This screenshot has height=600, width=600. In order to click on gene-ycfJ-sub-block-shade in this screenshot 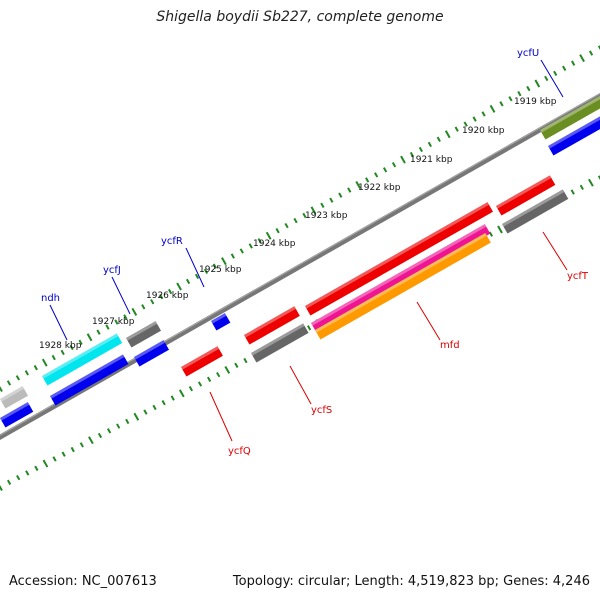, I will do `click(150, 350)`.